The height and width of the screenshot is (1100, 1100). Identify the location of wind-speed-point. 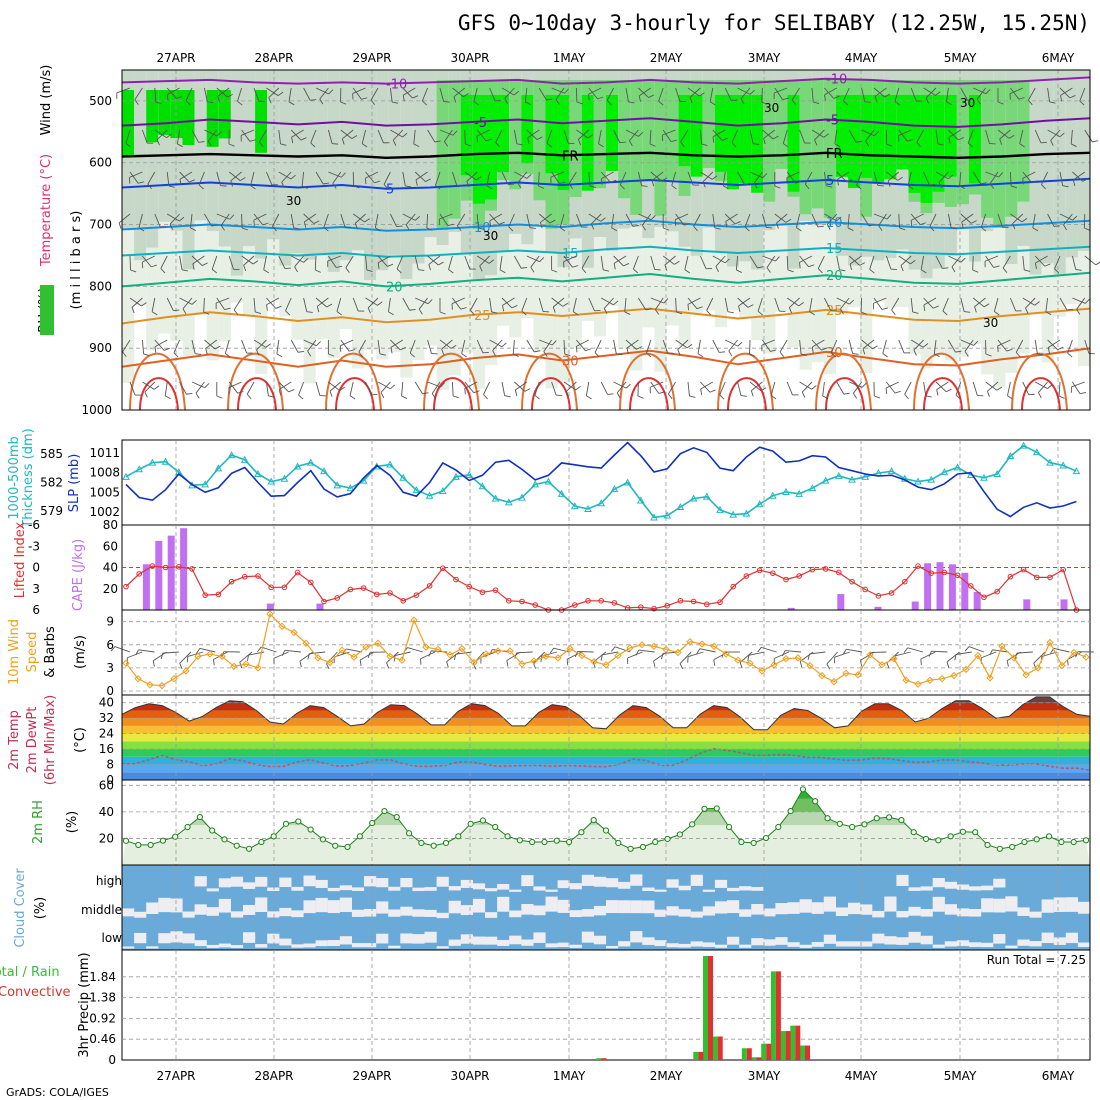
(870, 655).